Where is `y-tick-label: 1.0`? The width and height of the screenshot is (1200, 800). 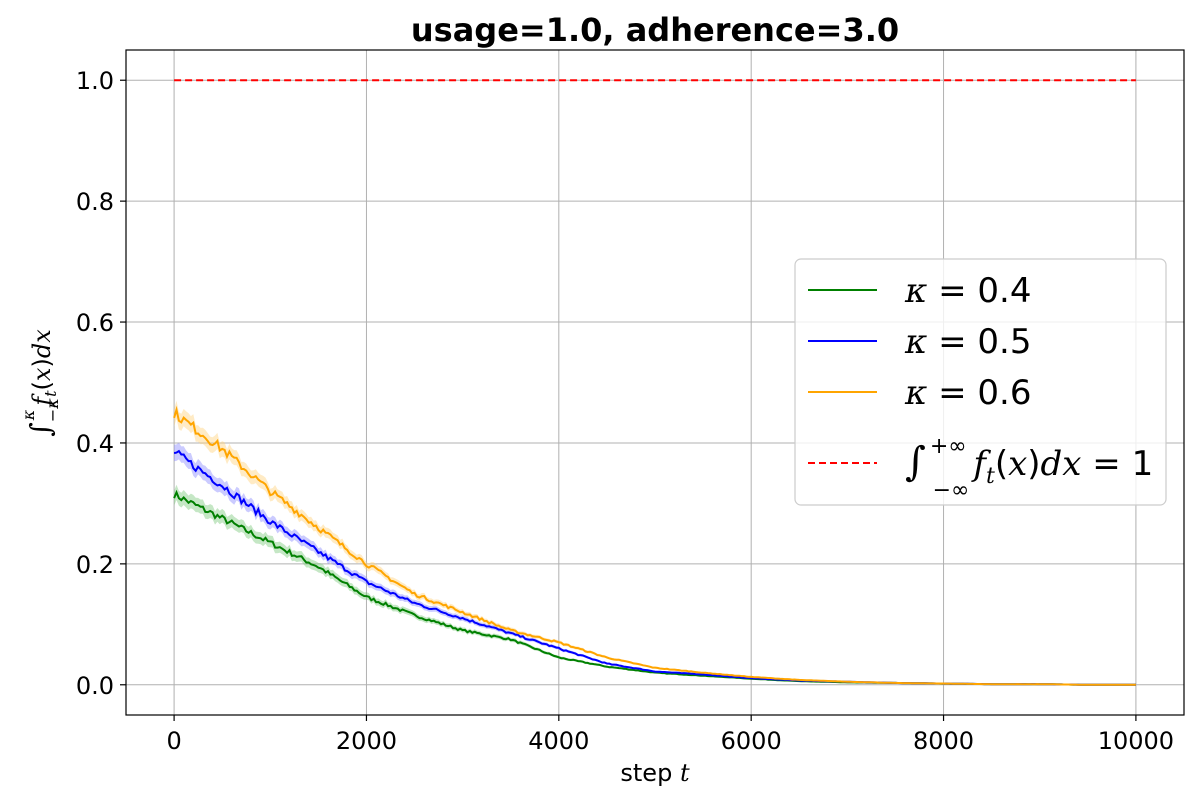
y-tick-label: 1.0 is located at coordinates (95, 81).